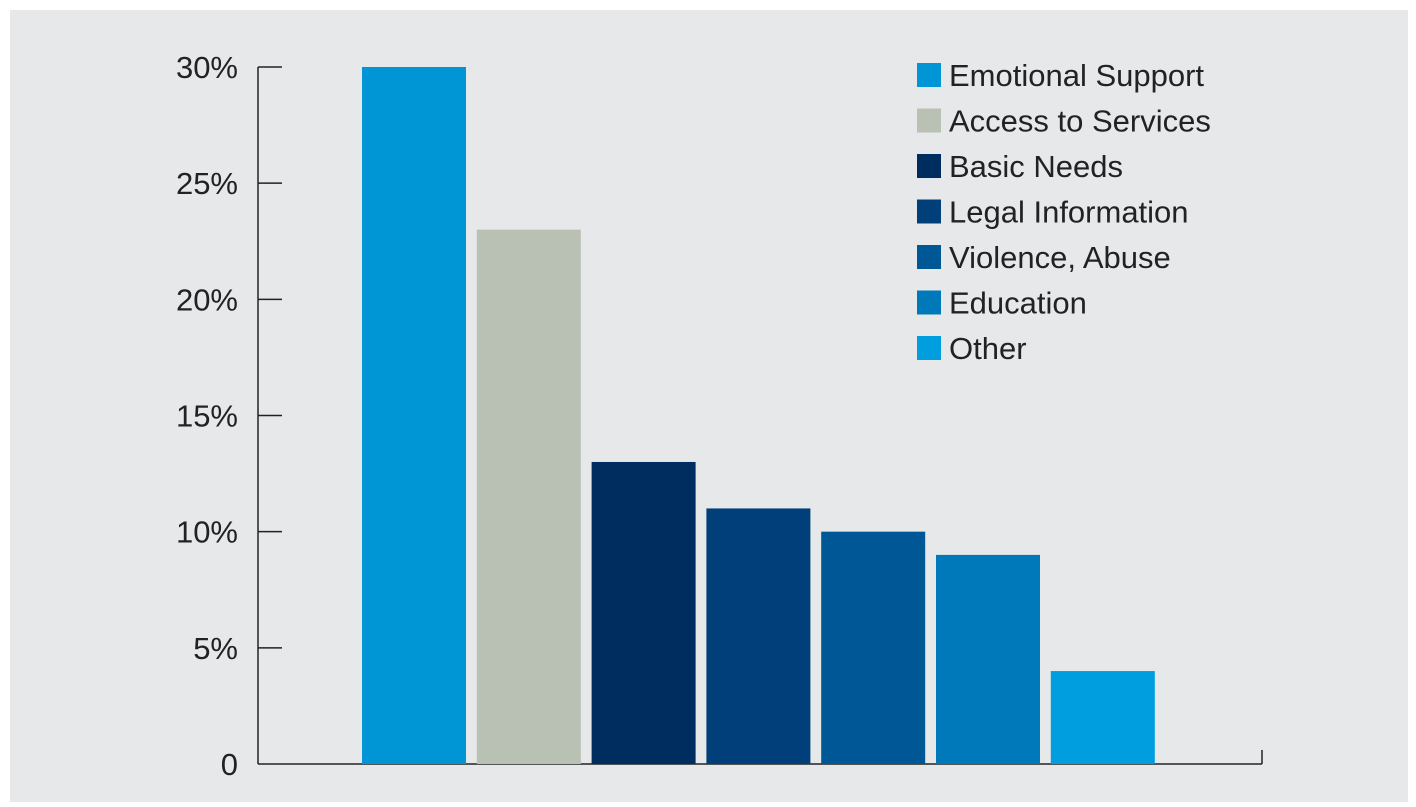 The width and height of the screenshot is (1416, 807). I want to click on legend-label: Basic Needs, so click(1036, 166).